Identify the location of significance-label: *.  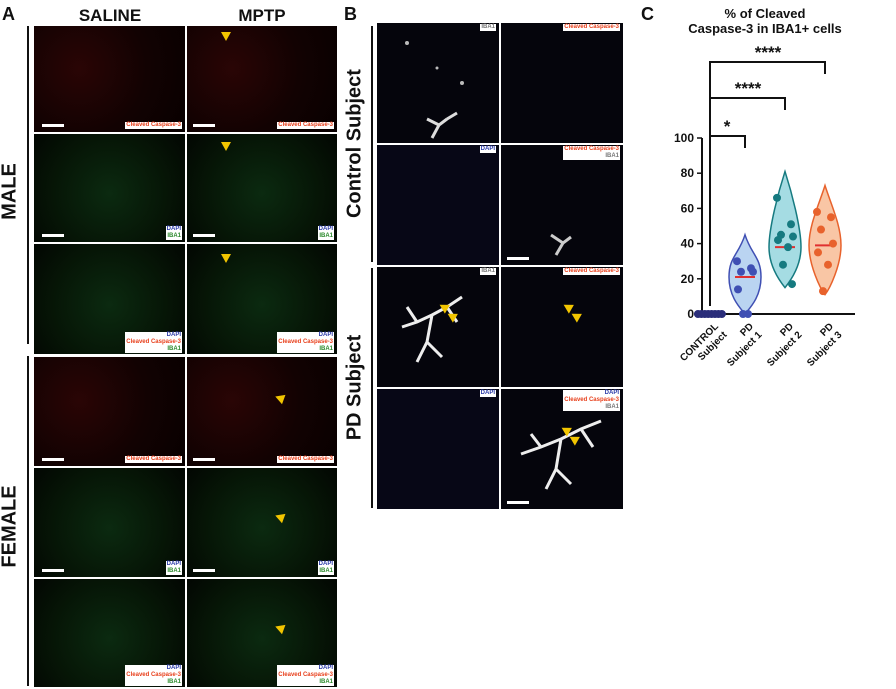
(727, 126).